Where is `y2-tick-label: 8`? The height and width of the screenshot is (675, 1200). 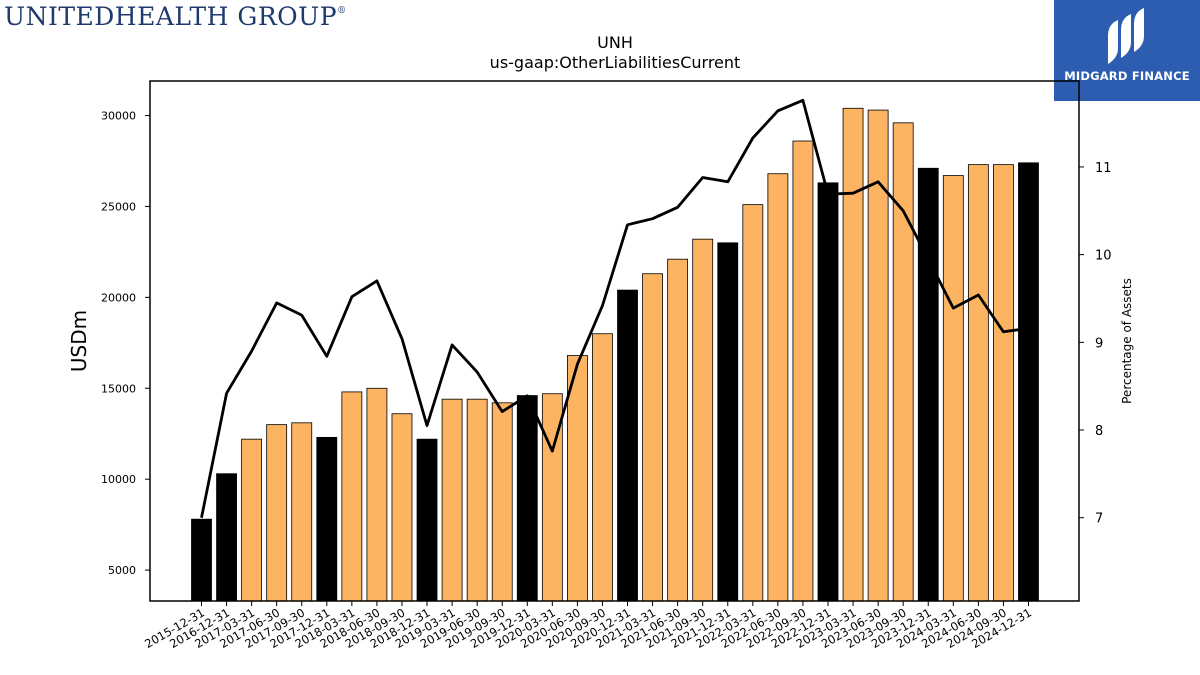 y2-tick-label: 8 is located at coordinates (1099, 431).